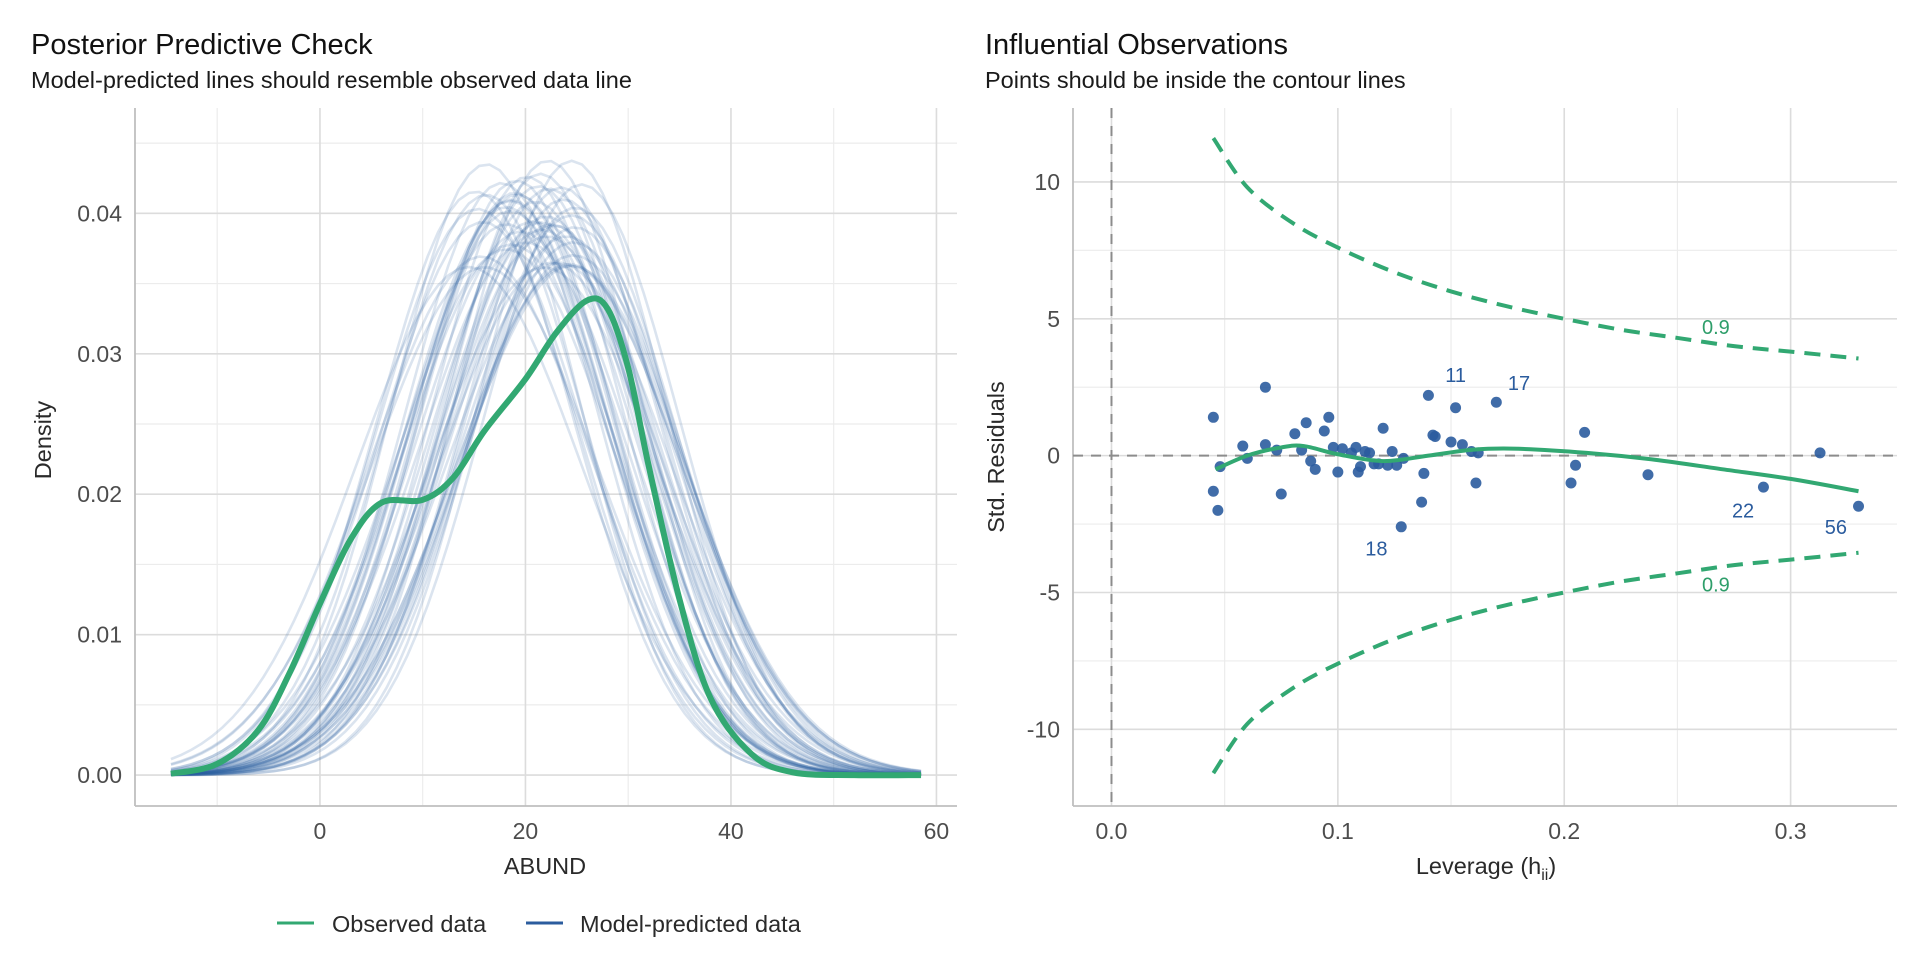 The image size is (1920, 960). I want to click on influence-point-label: 56, so click(1836, 528).